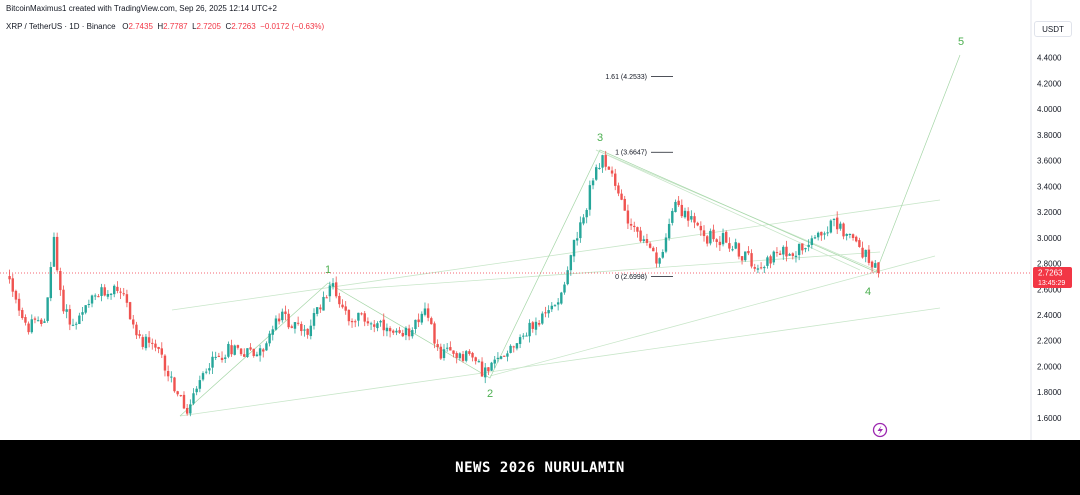  What do you see at coordinates (1049, 109) in the screenshot?
I see `price-tick: 4.0000` at bounding box center [1049, 109].